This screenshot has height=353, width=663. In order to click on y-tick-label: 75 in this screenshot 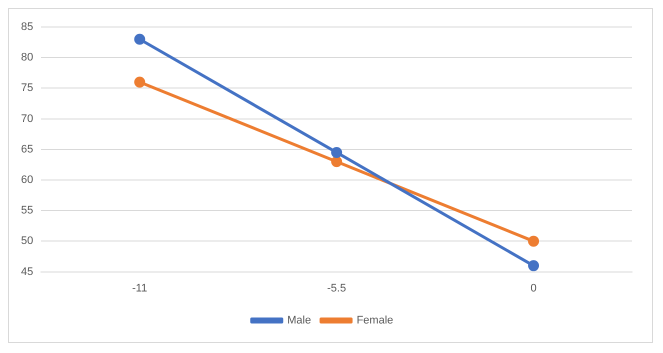, I will do `click(27, 88)`.